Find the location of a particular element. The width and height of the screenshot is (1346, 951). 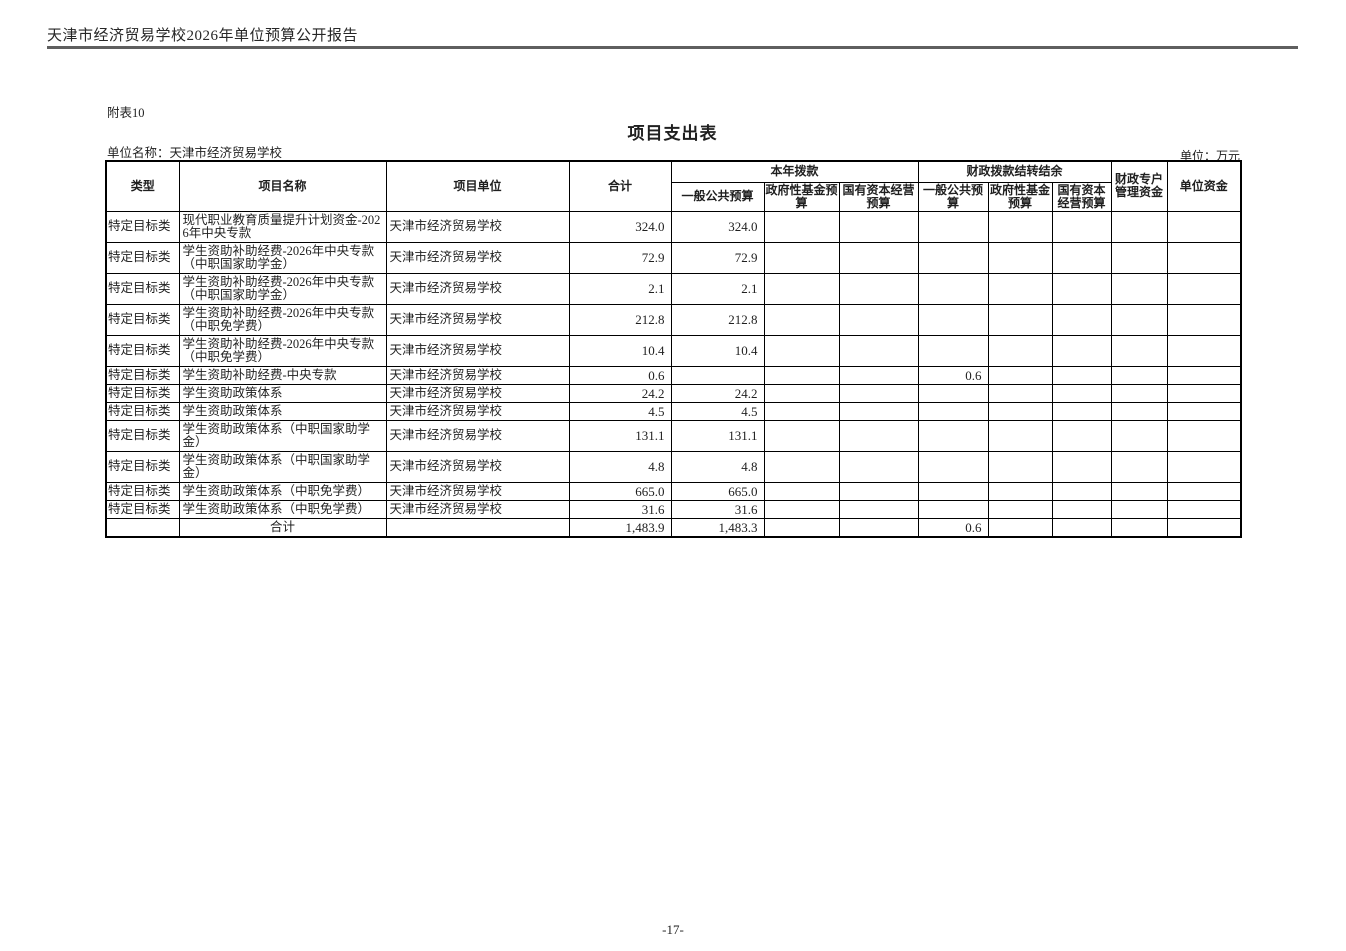

cell-total: 31.6 is located at coordinates (620, 509).